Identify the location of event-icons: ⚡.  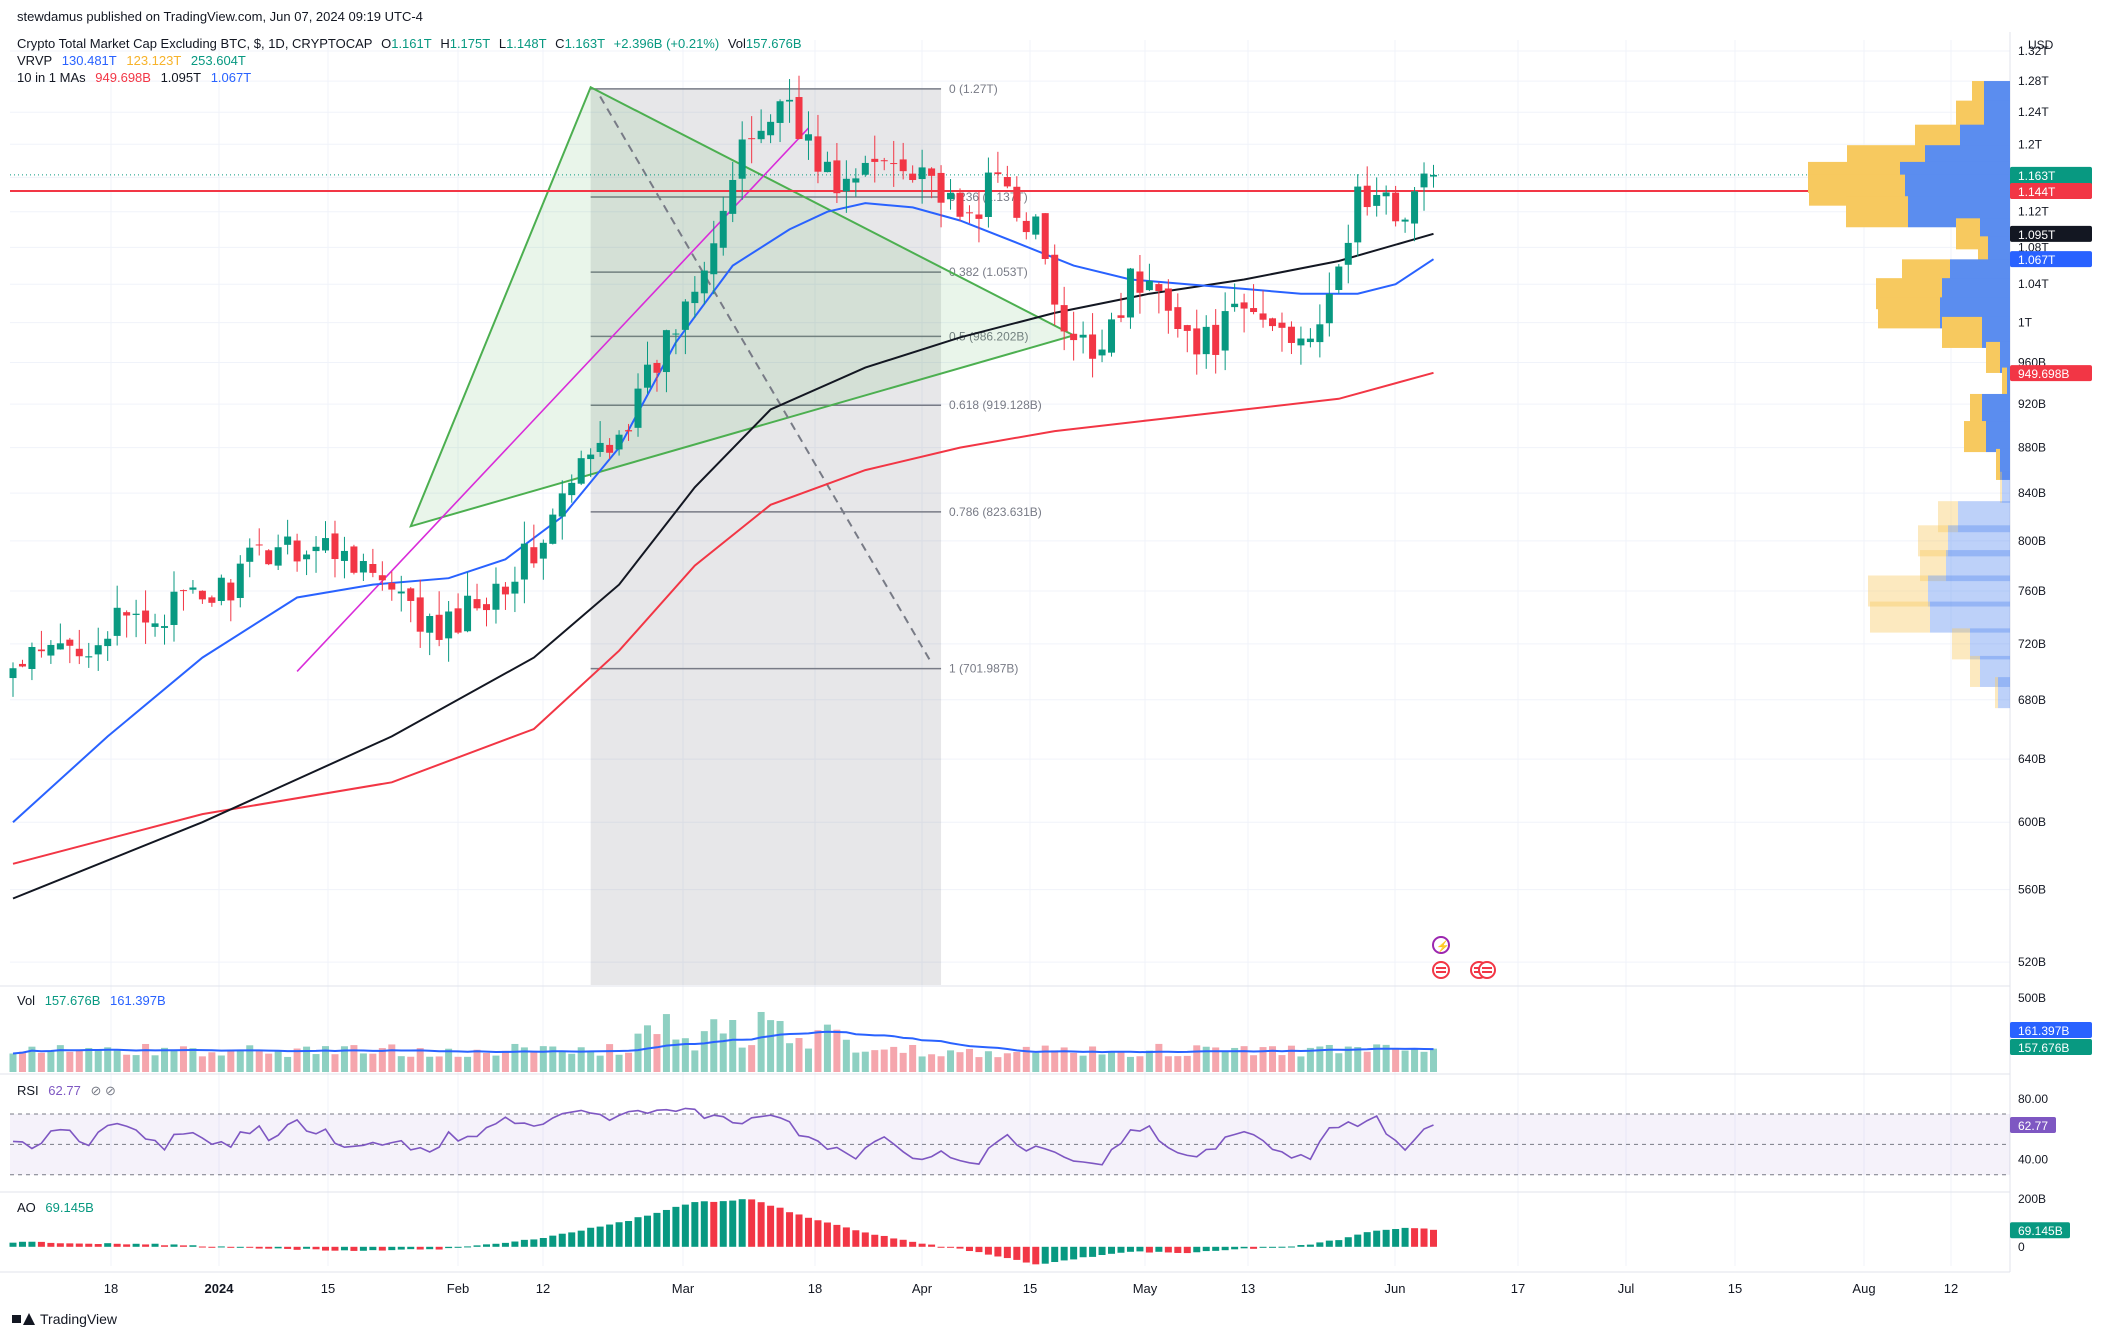
(1464, 957).